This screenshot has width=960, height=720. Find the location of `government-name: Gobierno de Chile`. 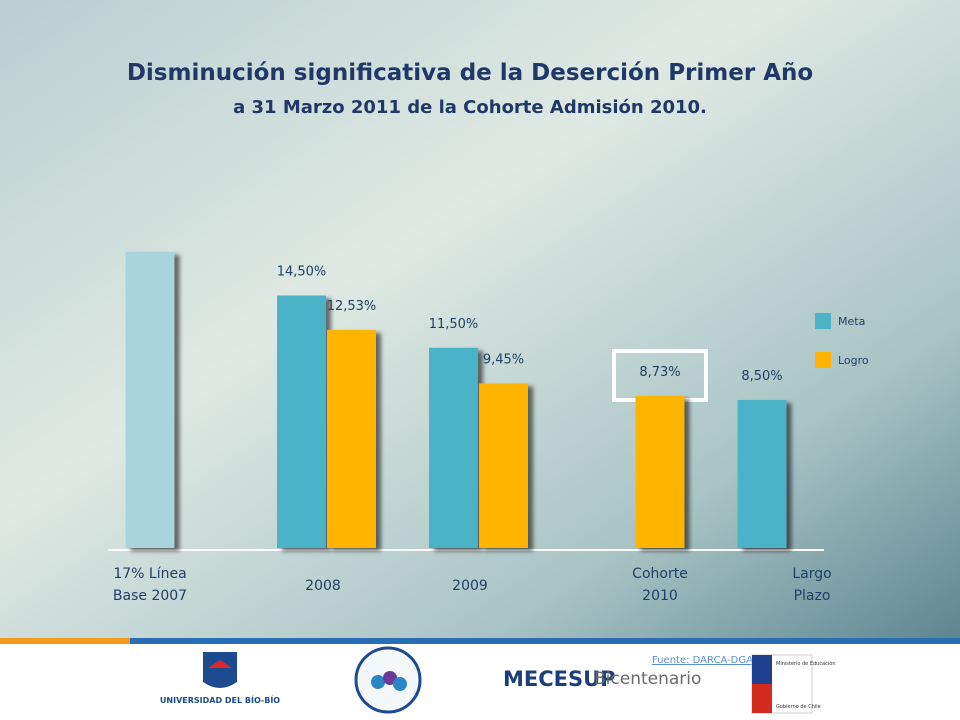

government-name: Gobierno de Chile is located at coordinates (798, 707).